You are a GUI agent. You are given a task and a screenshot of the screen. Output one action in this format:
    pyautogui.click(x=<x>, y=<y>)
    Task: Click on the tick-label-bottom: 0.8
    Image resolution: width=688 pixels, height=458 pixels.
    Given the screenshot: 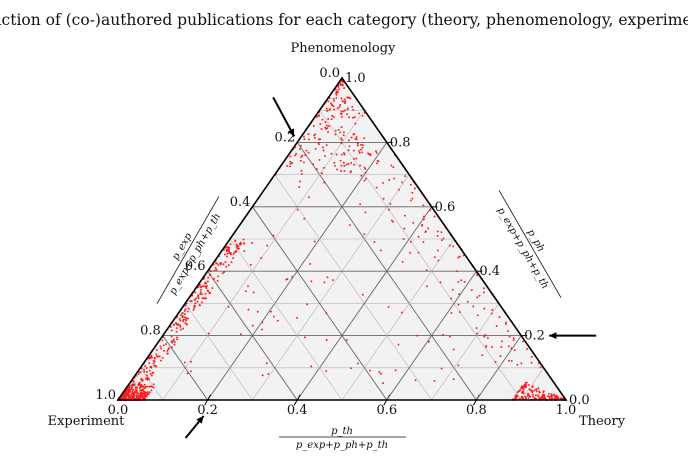 What is the action you would take?
    pyautogui.click(x=476, y=410)
    